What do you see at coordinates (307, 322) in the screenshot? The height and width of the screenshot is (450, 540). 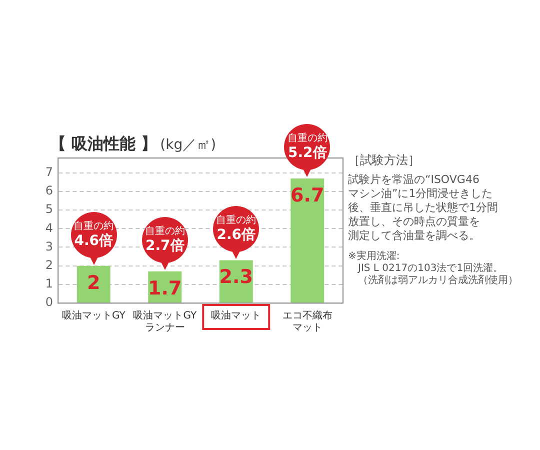 I see `x-tick-label: エコ不織布マット` at bounding box center [307, 322].